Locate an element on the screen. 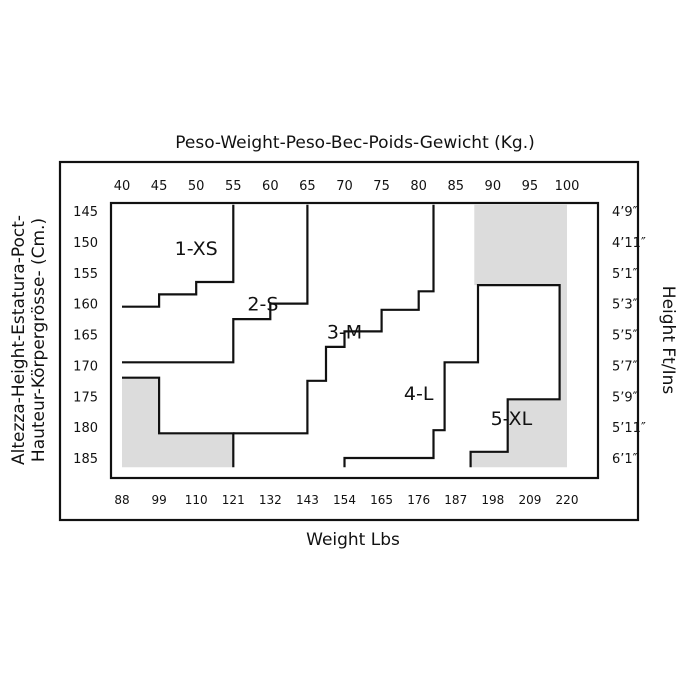 This screenshot has width=700, height=700. lbs-ticks: 88 99 110 121 132 143 154 165 176 187 198 209 220 is located at coordinates (346, 500).